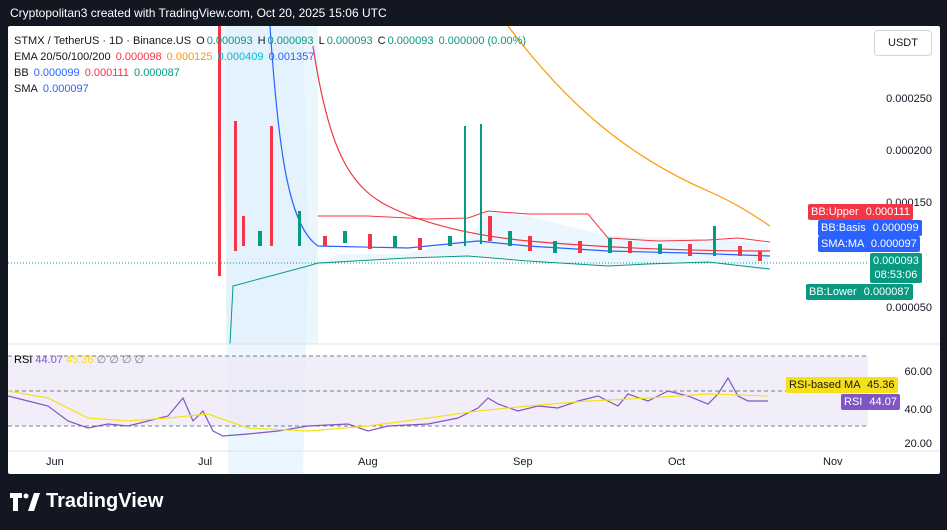  What do you see at coordinates (261, 41) in the screenshot?
I see `ohlc-h-label: H` at bounding box center [261, 41].